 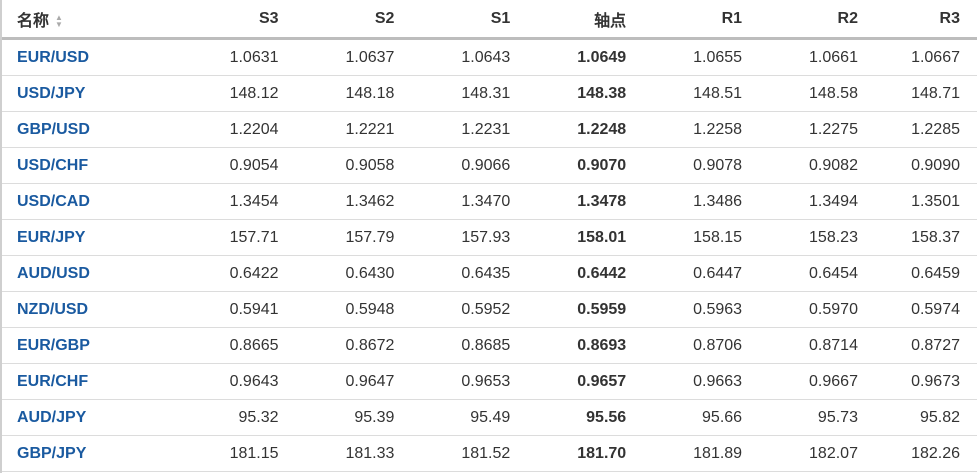 I want to click on level-value: 157.93, so click(x=452, y=237).